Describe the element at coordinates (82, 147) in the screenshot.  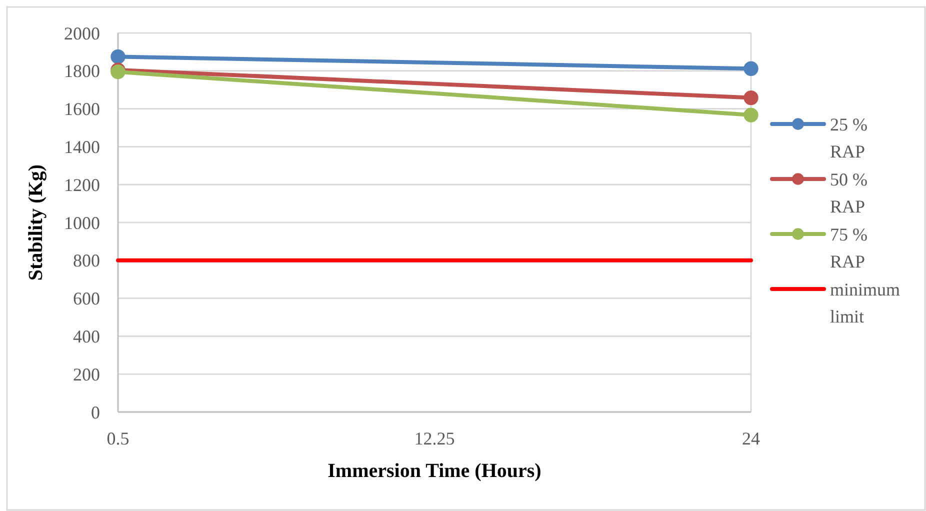
I see `y-tick-label: 1400` at that location.